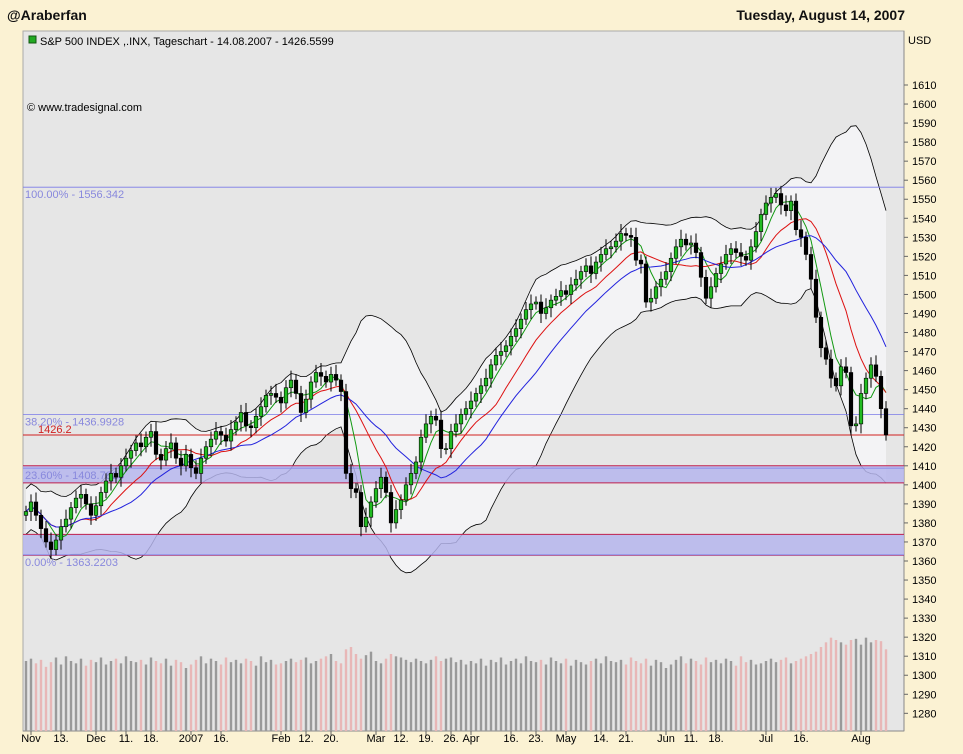 This screenshot has height=754, width=963. Describe the element at coordinates (691, 739) in the screenshot. I see `x-tick-label: 11.` at that location.